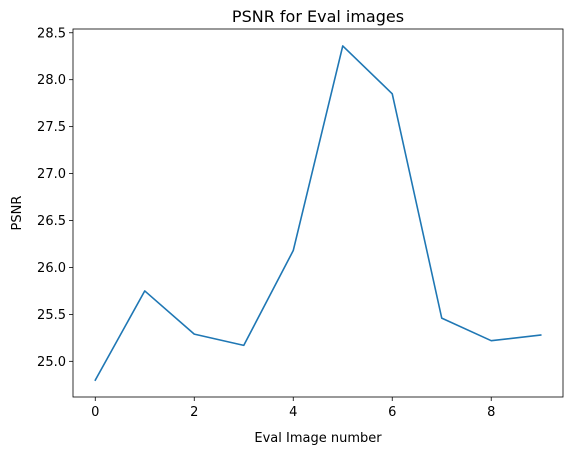 This screenshot has width=576, height=455. Describe the element at coordinates (51, 33) in the screenshot. I see `y-tick-label: 28.5` at that location.